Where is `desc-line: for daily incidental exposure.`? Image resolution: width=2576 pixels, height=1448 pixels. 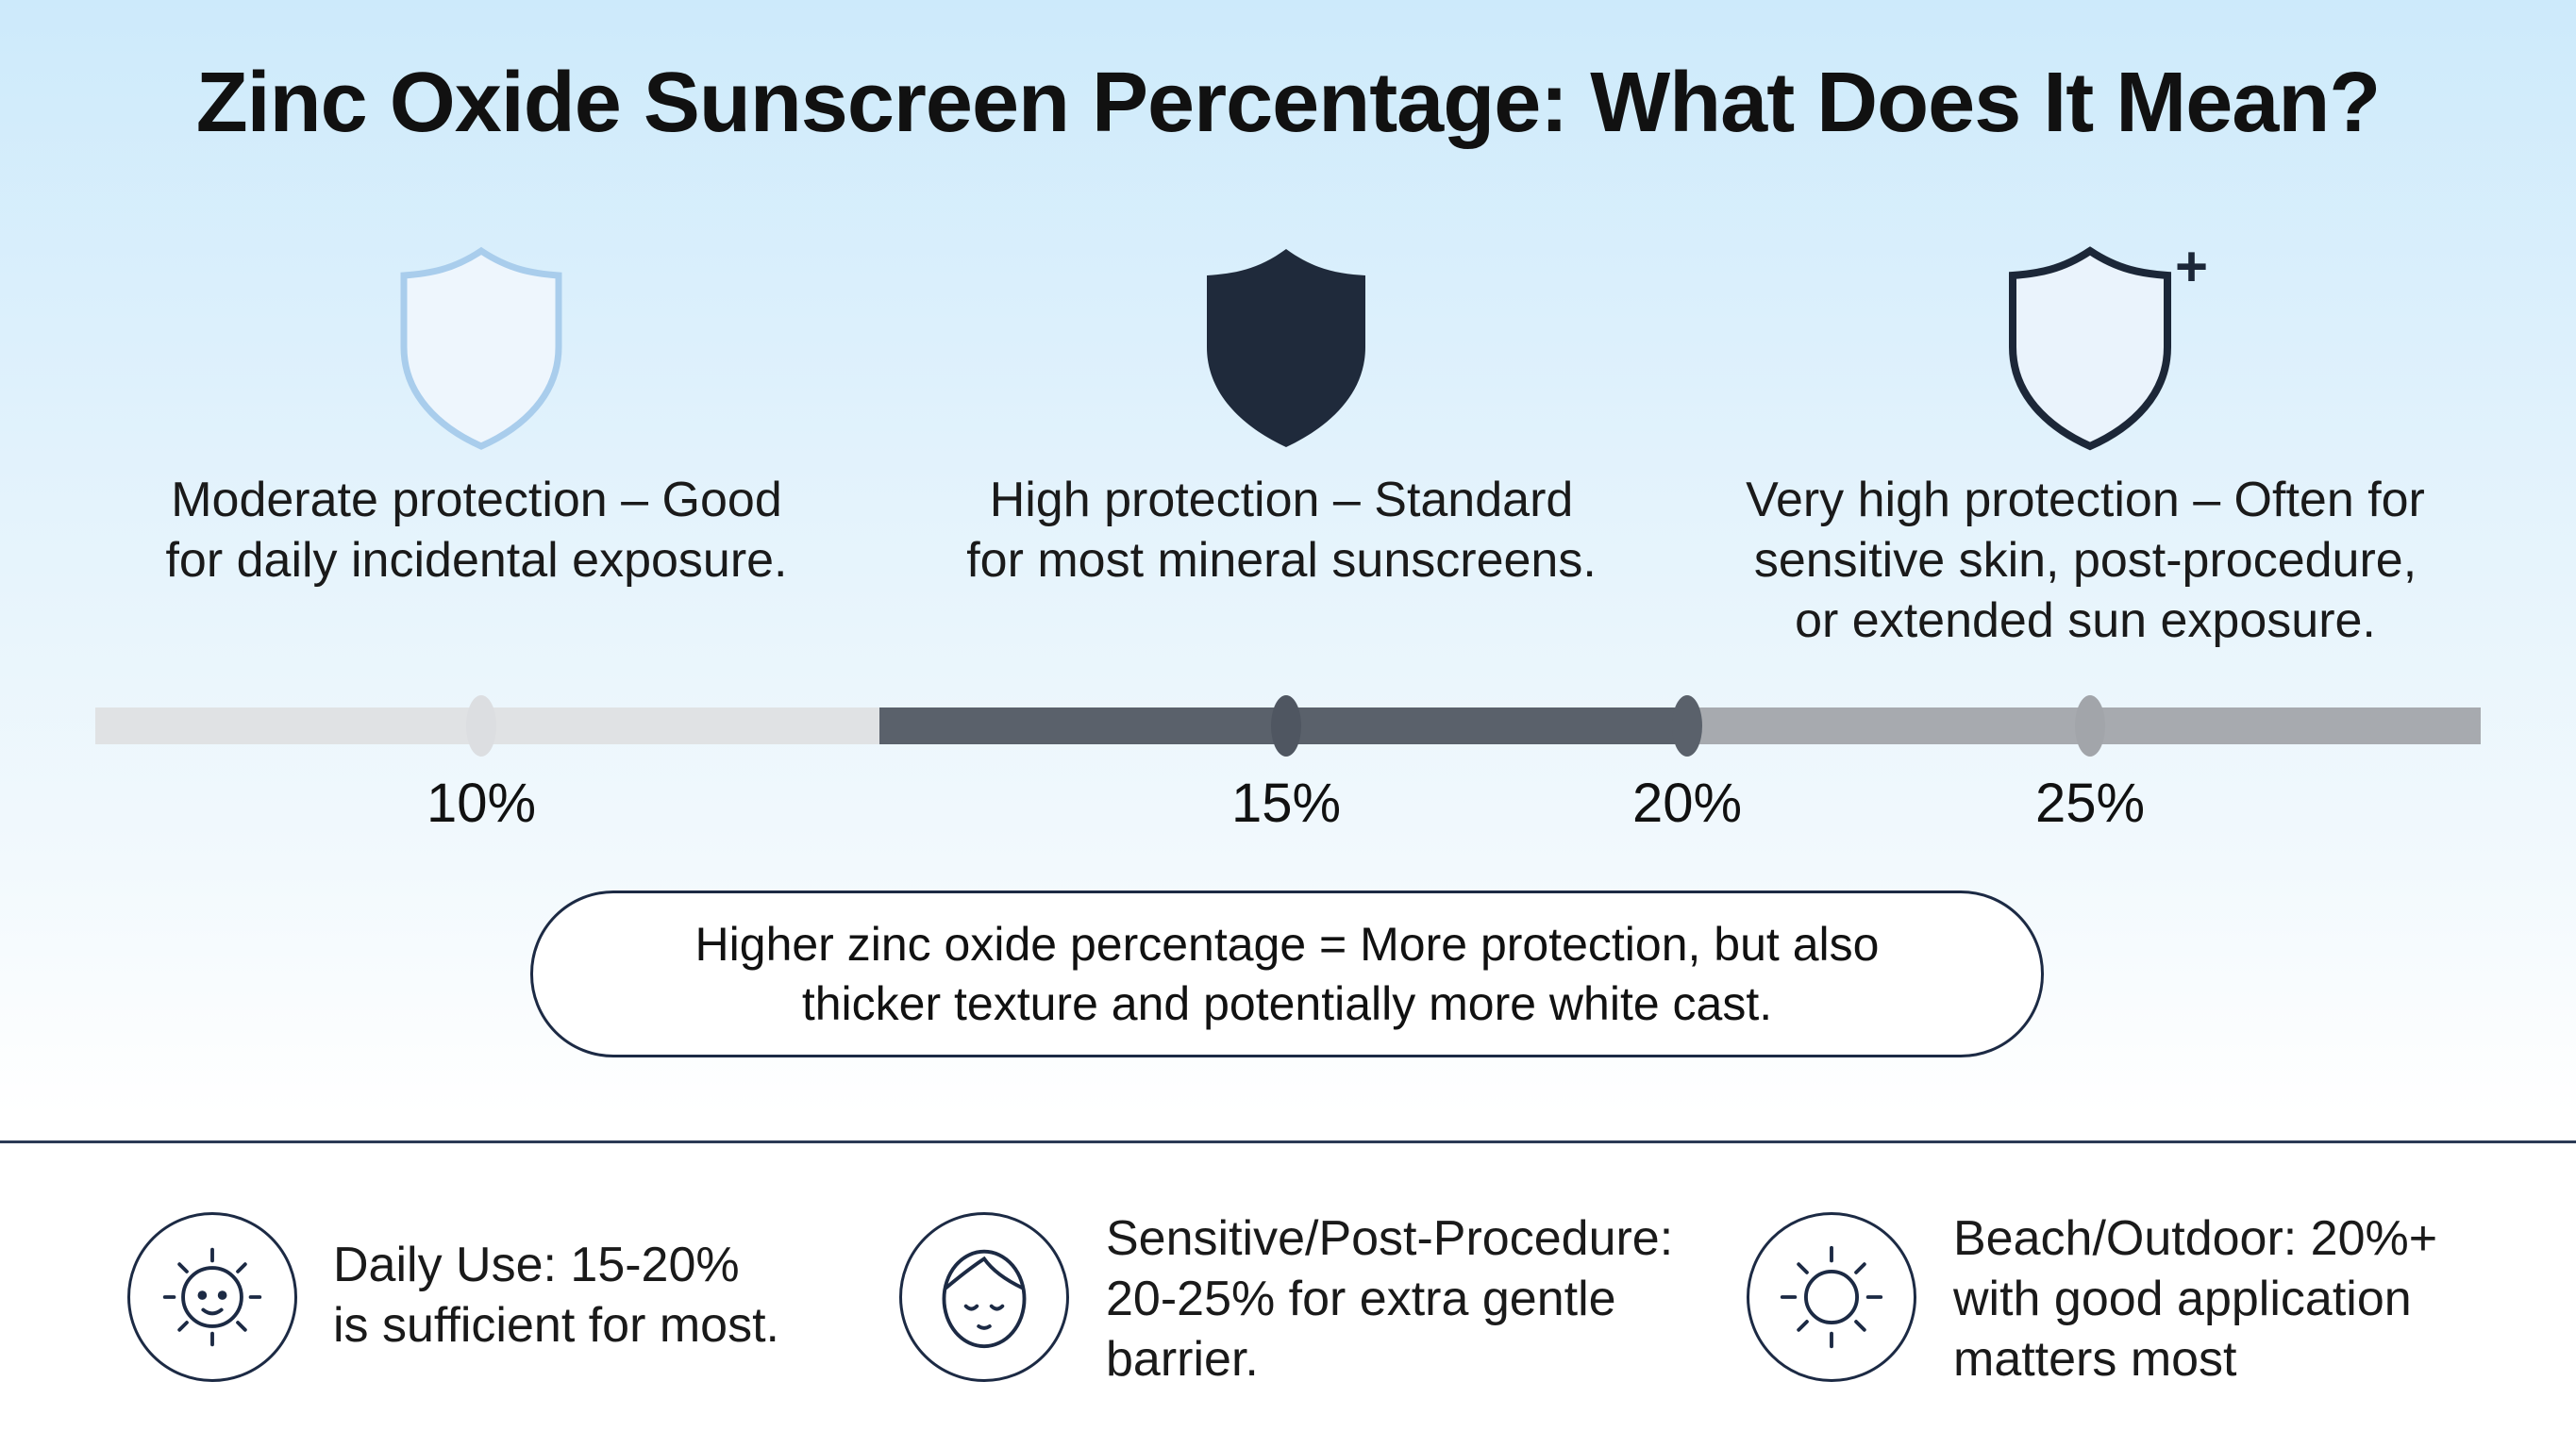
desc-line: for daily incidental exposure. is located at coordinates (476, 560).